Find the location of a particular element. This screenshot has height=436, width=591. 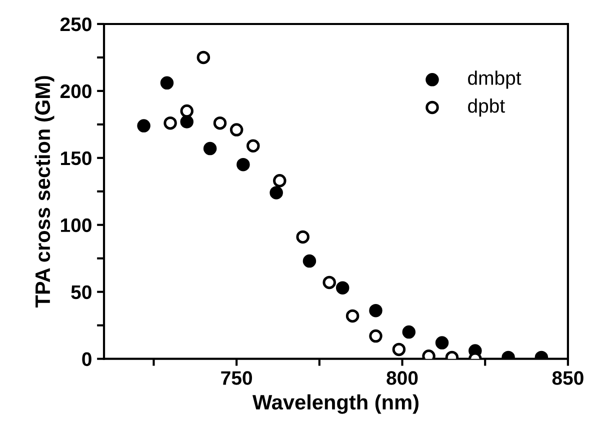

y-axis-title: TPA cross section (GM) is located at coordinates (44, 192).